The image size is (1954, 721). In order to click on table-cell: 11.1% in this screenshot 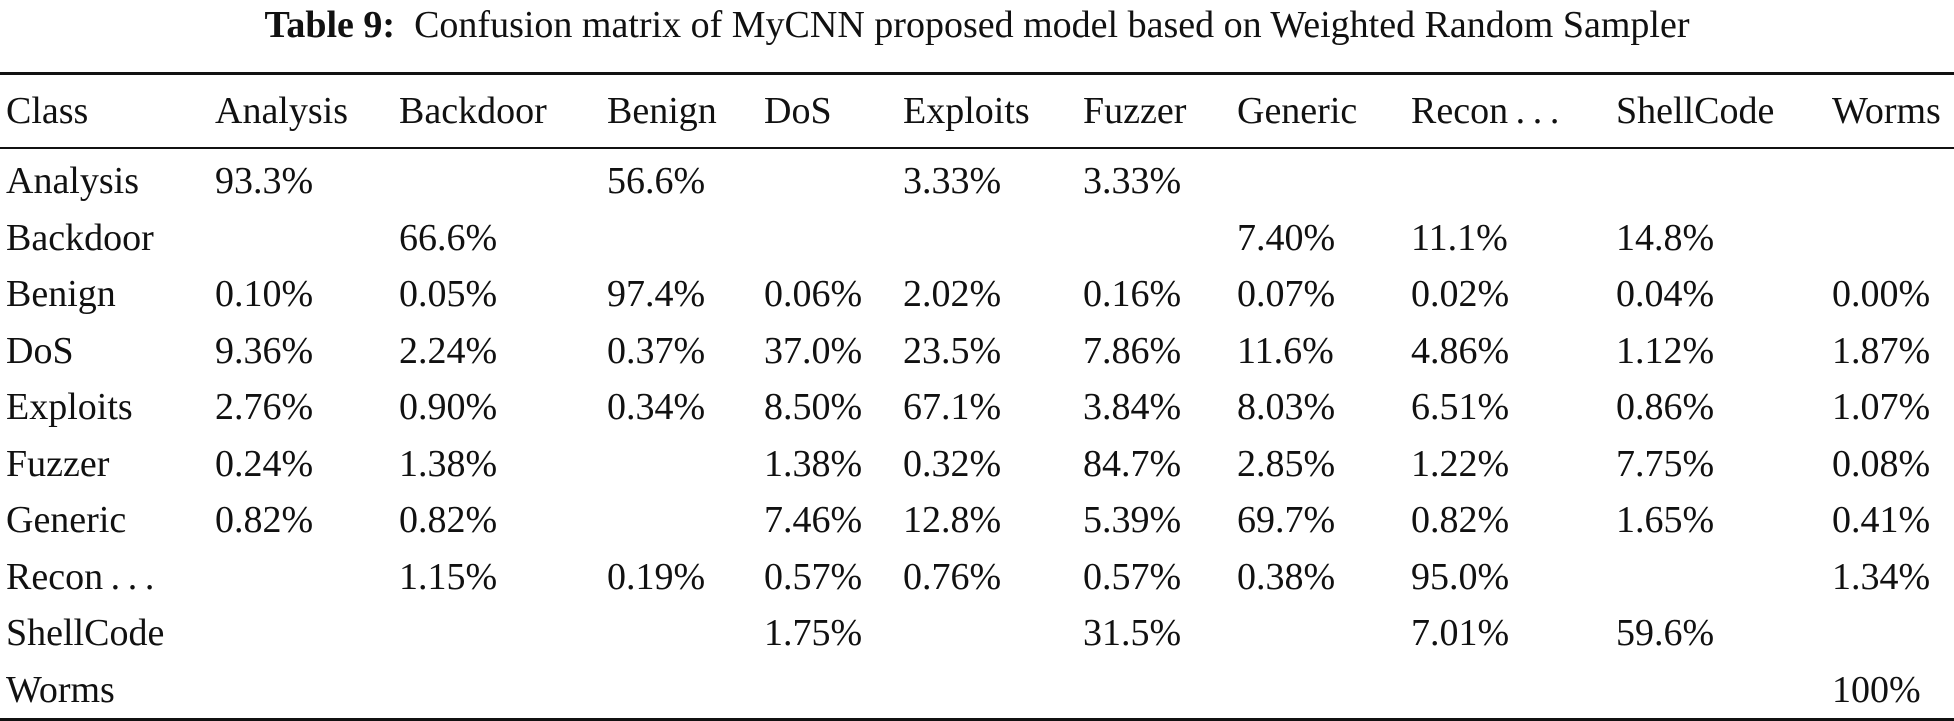, I will do `click(1459, 237)`.